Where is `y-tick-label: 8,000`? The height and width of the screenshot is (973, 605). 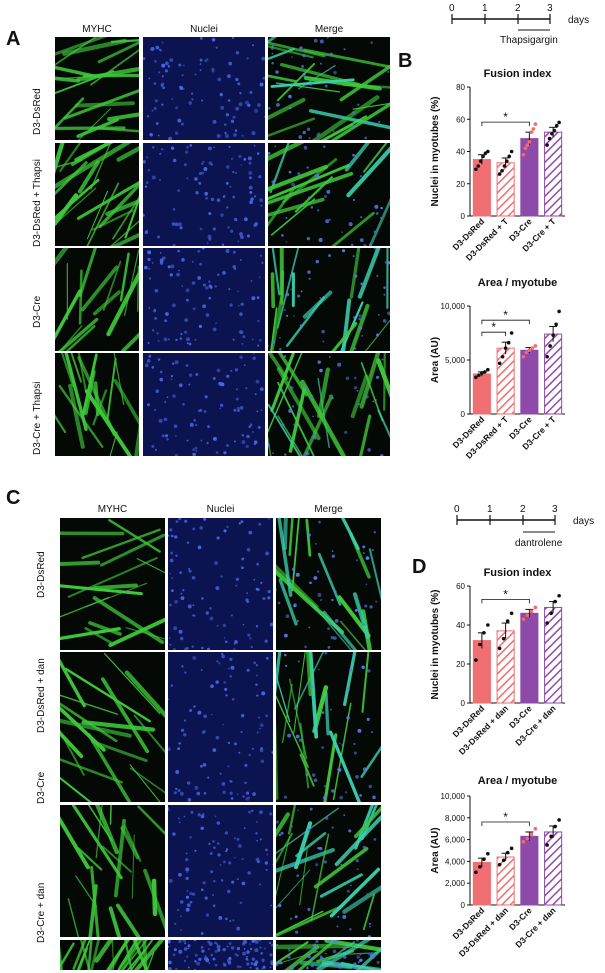 y-tick-label: 8,000 is located at coordinates (455, 818).